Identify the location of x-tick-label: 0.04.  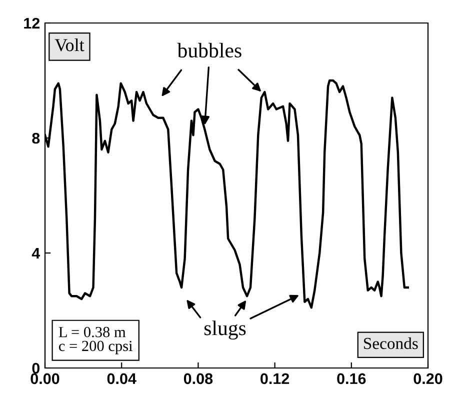
(121, 378).